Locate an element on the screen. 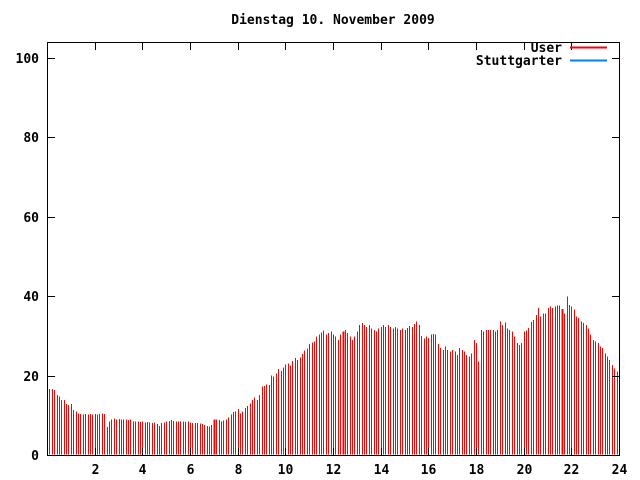 Image resolution: width=640 pixels, height=480 pixels. x-tick-label: 4 is located at coordinates (143, 470).